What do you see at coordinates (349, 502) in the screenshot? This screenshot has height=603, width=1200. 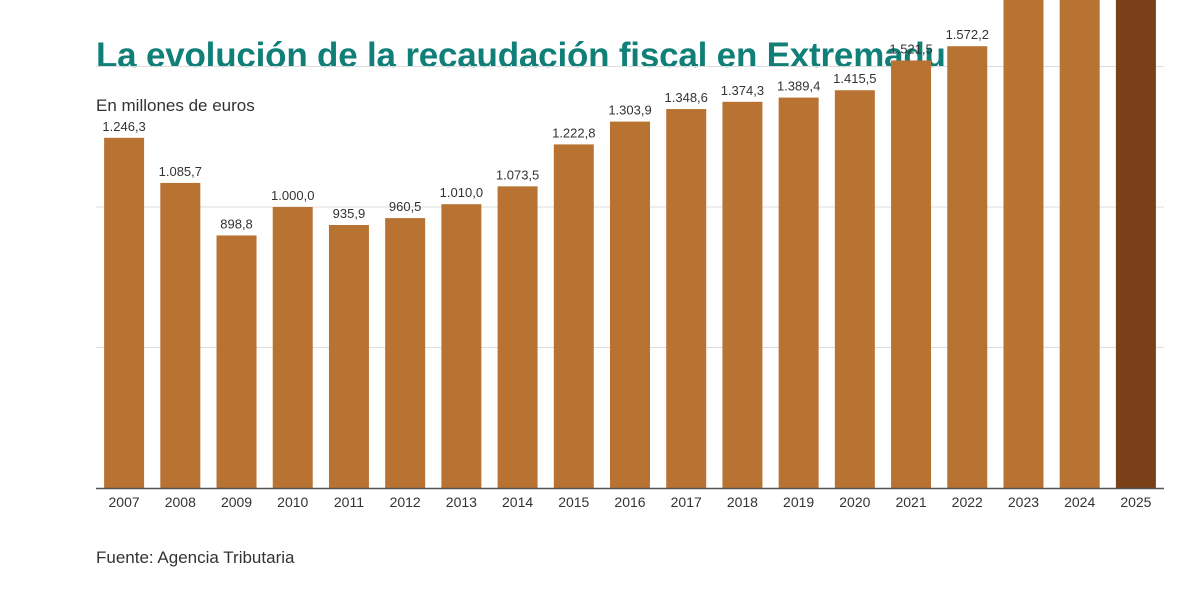 I see `x-tick-label: 2011` at bounding box center [349, 502].